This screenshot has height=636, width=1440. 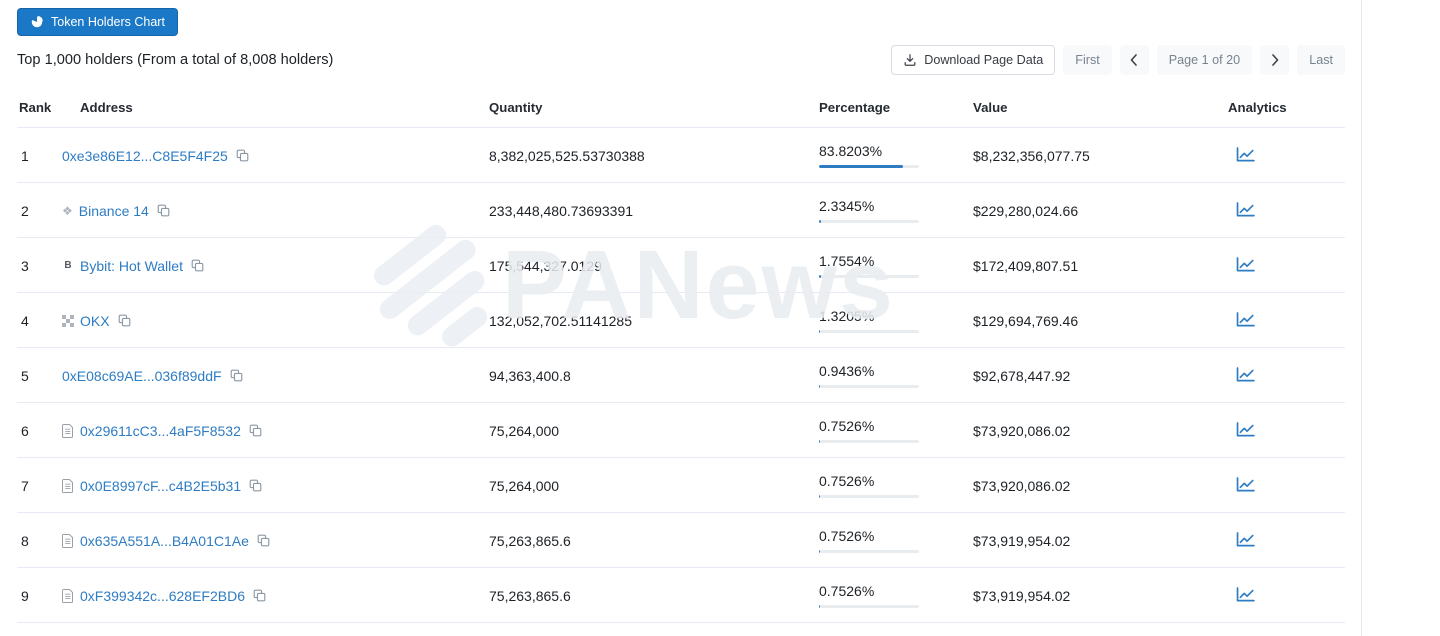 What do you see at coordinates (1100, 210) in the screenshot?
I see `value-cell: $229,280,024.66` at bounding box center [1100, 210].